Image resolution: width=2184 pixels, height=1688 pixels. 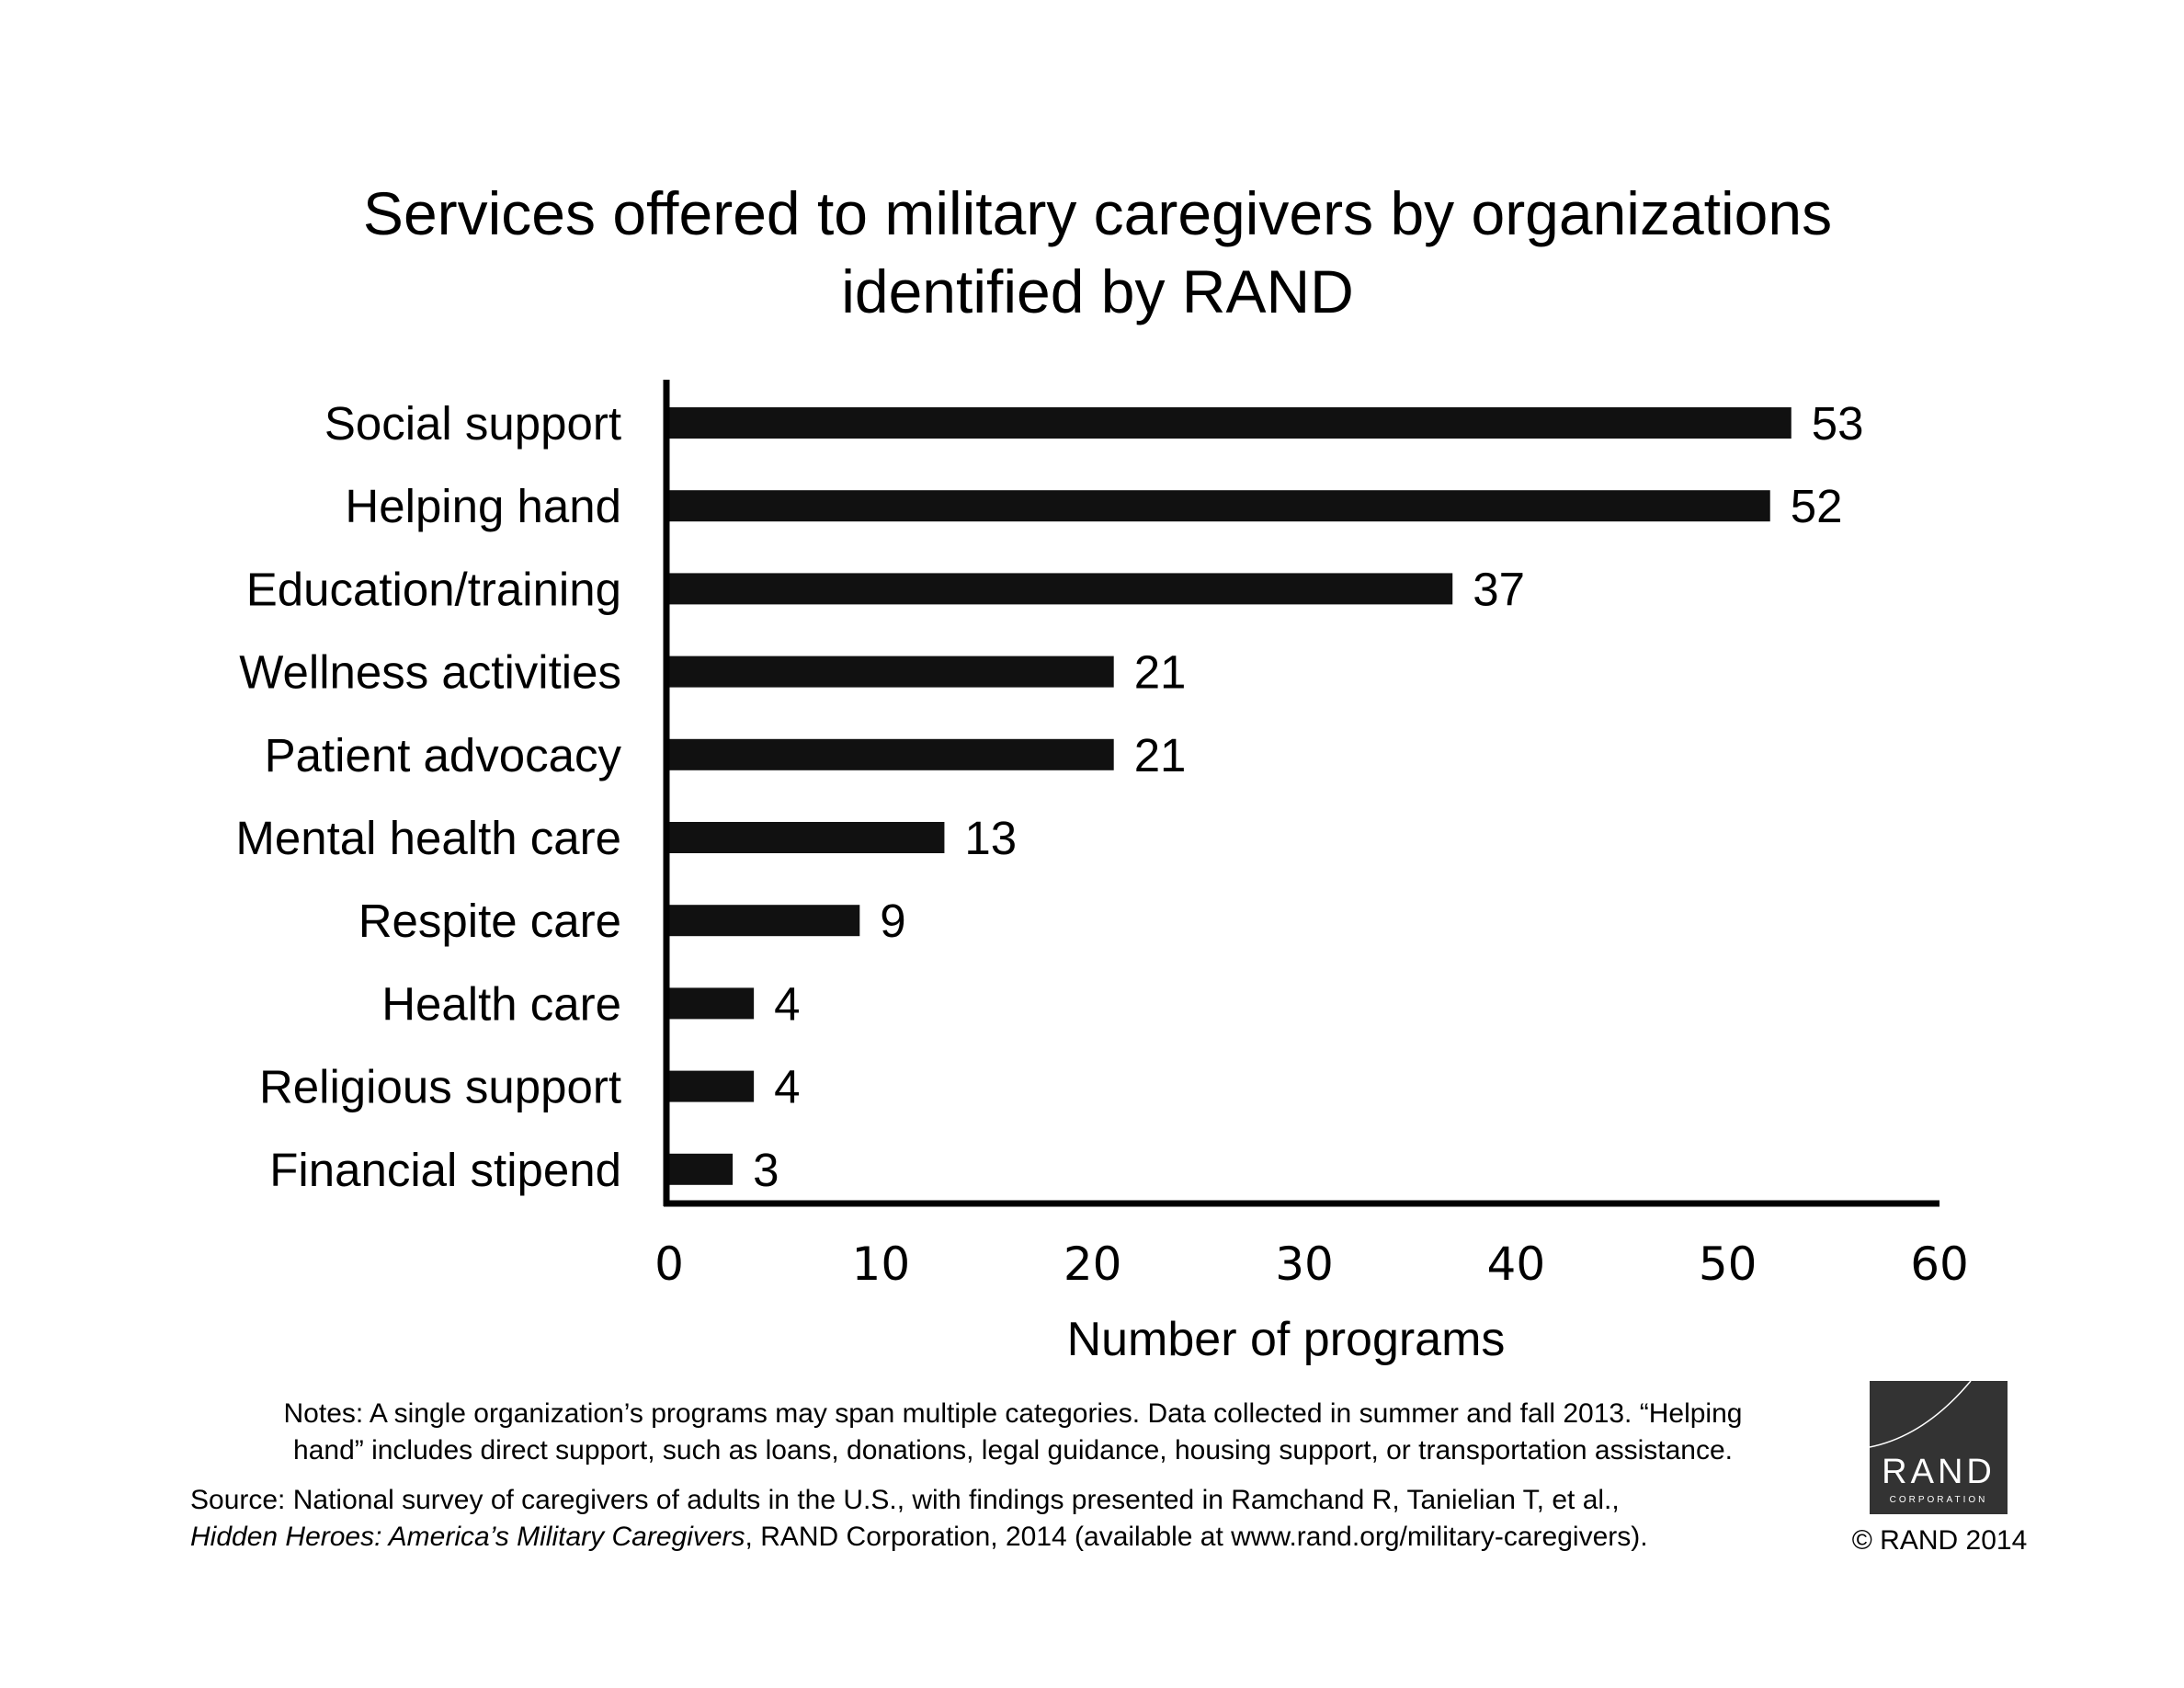 I want to click on rand-logo-arc-icon, so click(x=1921, y=1414).